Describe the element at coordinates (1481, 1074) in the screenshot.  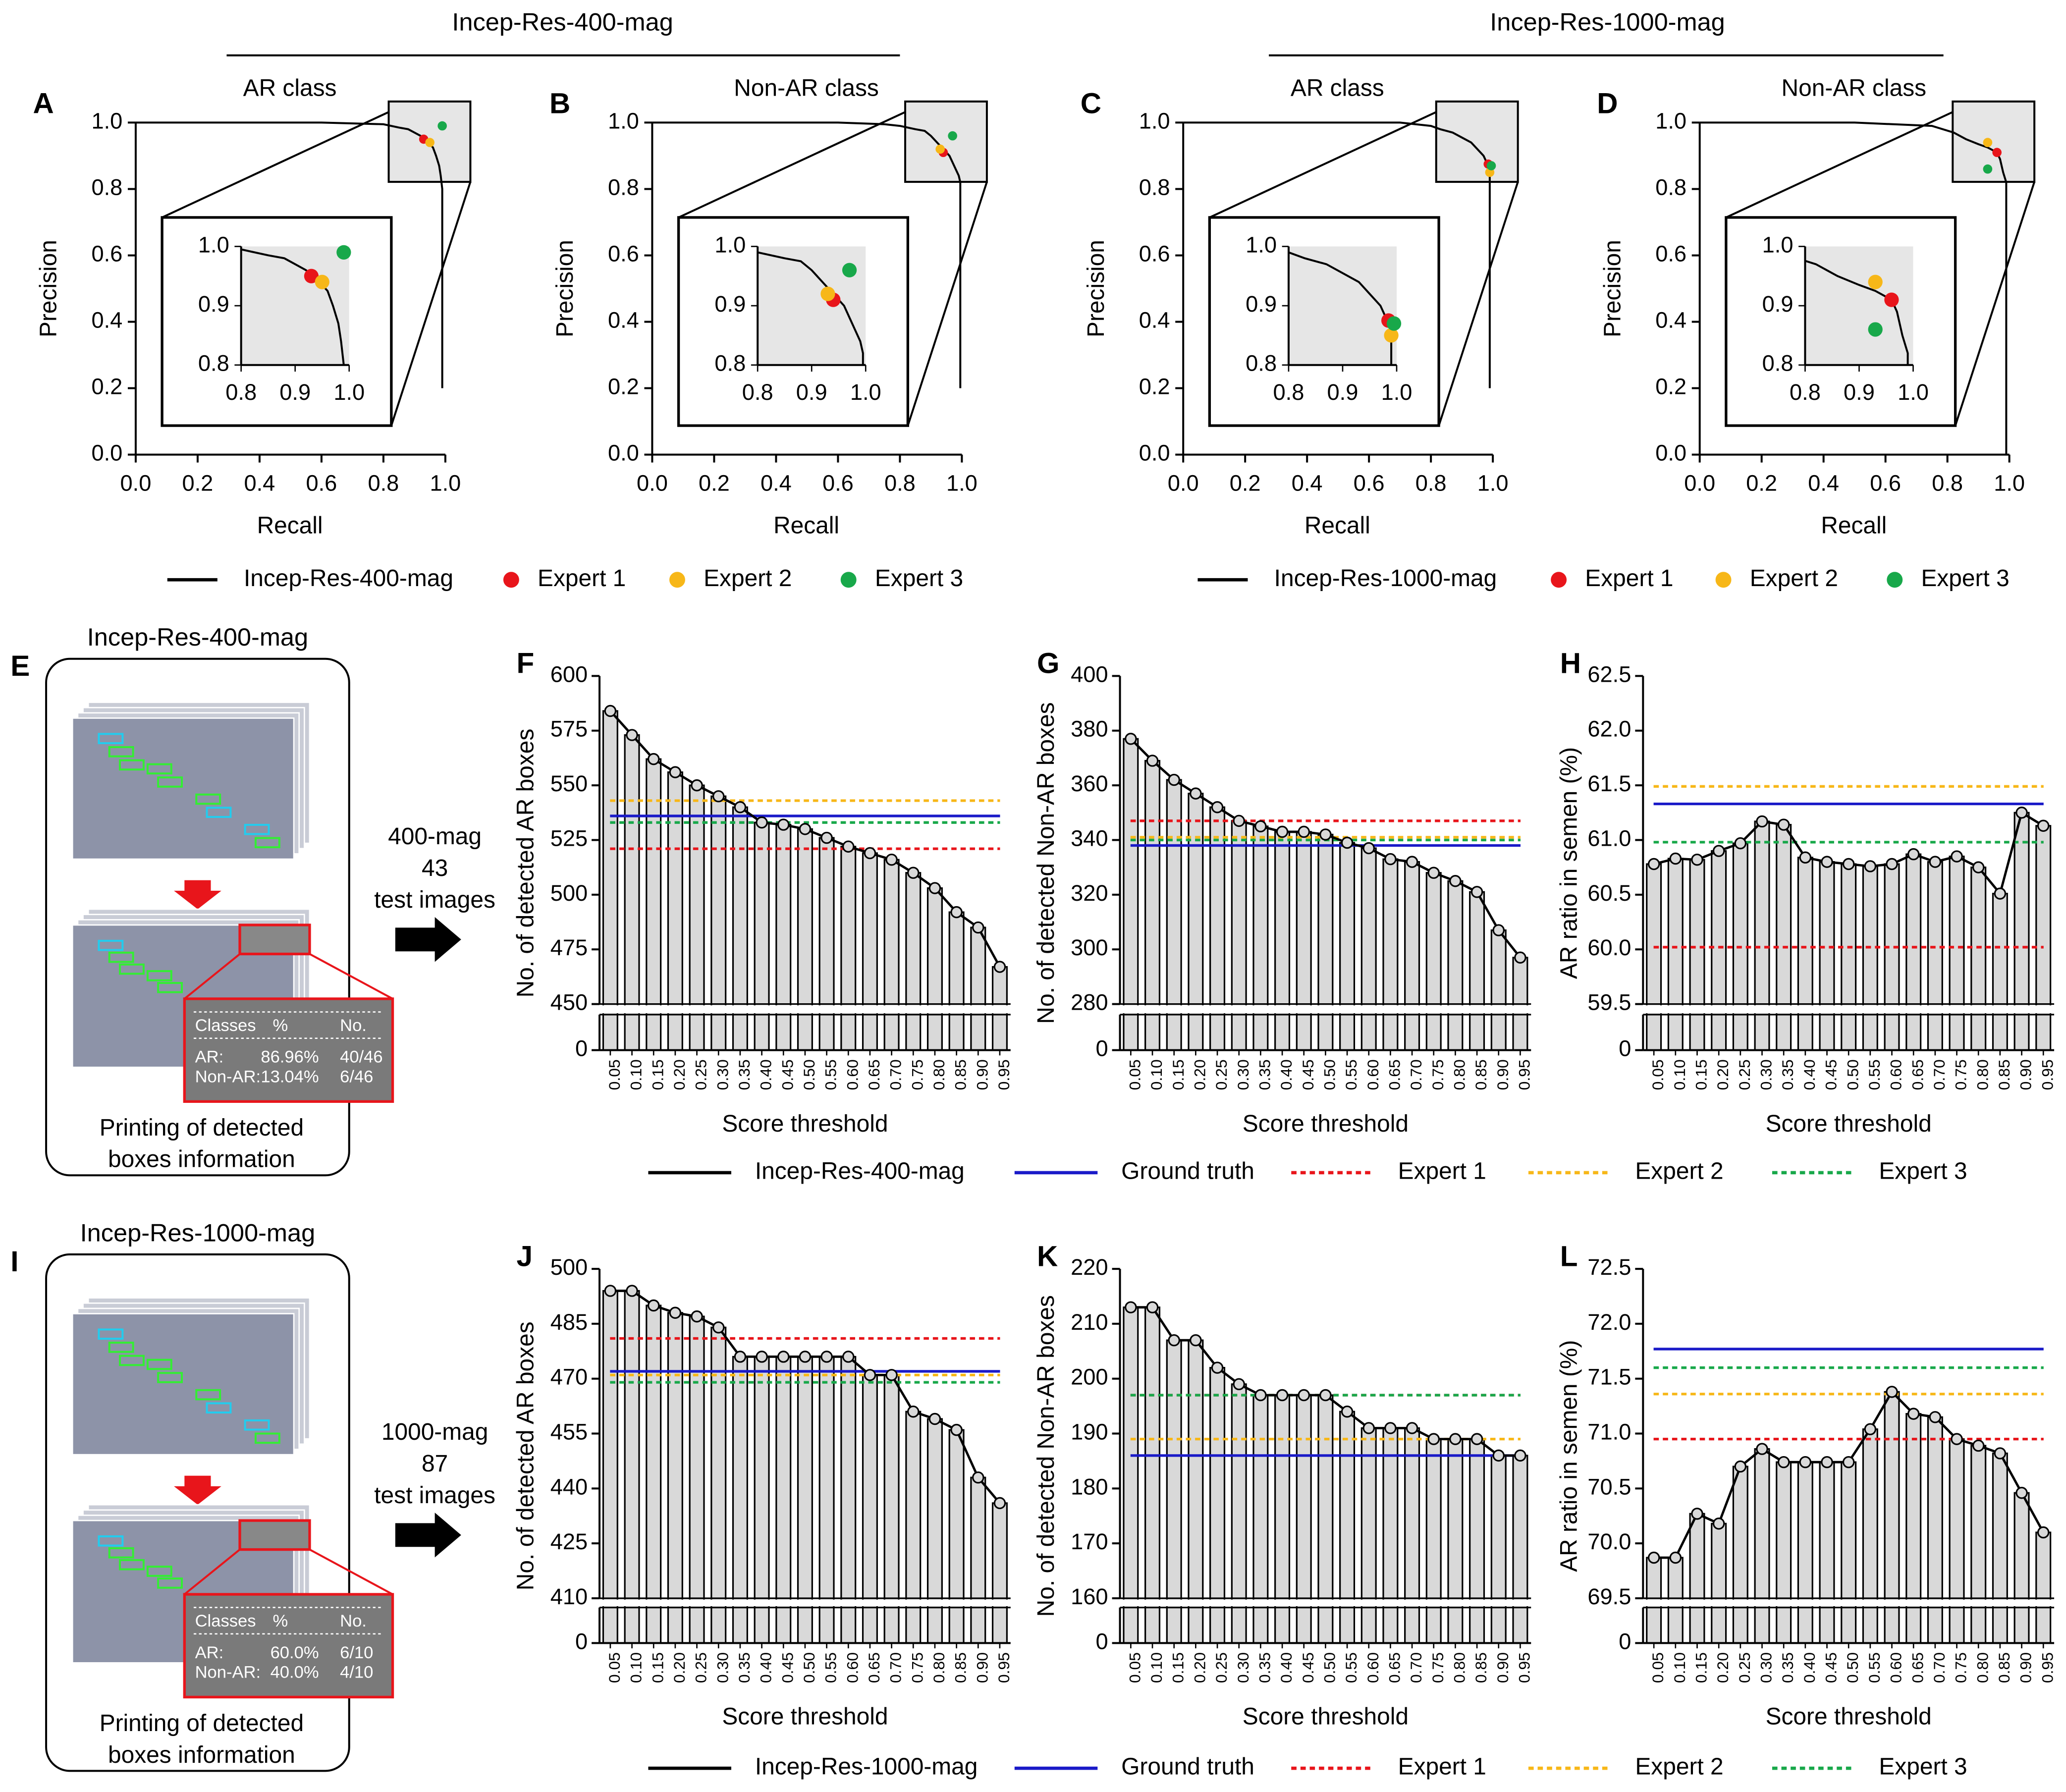
I see `x-tick-label: 0.85` at that location.